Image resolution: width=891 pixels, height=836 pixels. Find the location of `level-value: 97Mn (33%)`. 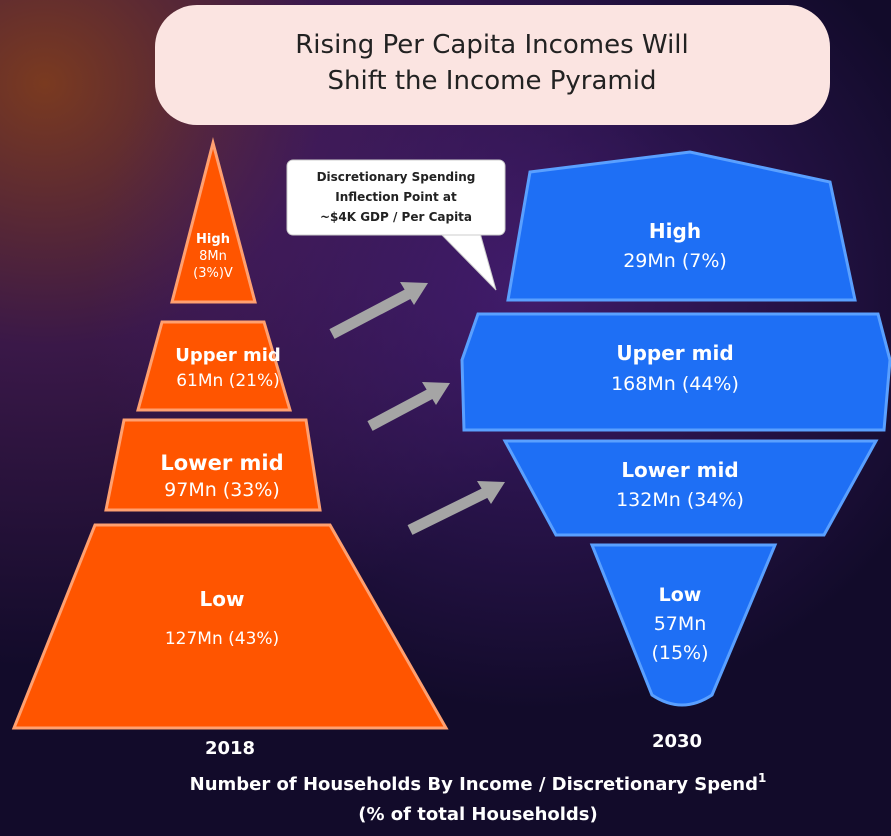

level-value: 97Mn (33%) is located at coordinates (222, 490).